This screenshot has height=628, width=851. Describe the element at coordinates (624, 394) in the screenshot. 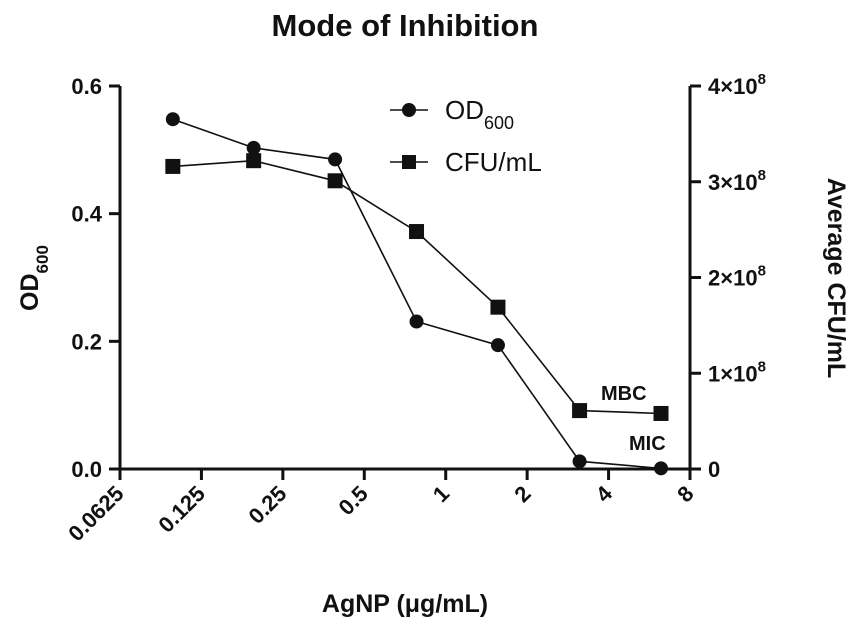

I see `mbc-annotation: MBC` at that location.